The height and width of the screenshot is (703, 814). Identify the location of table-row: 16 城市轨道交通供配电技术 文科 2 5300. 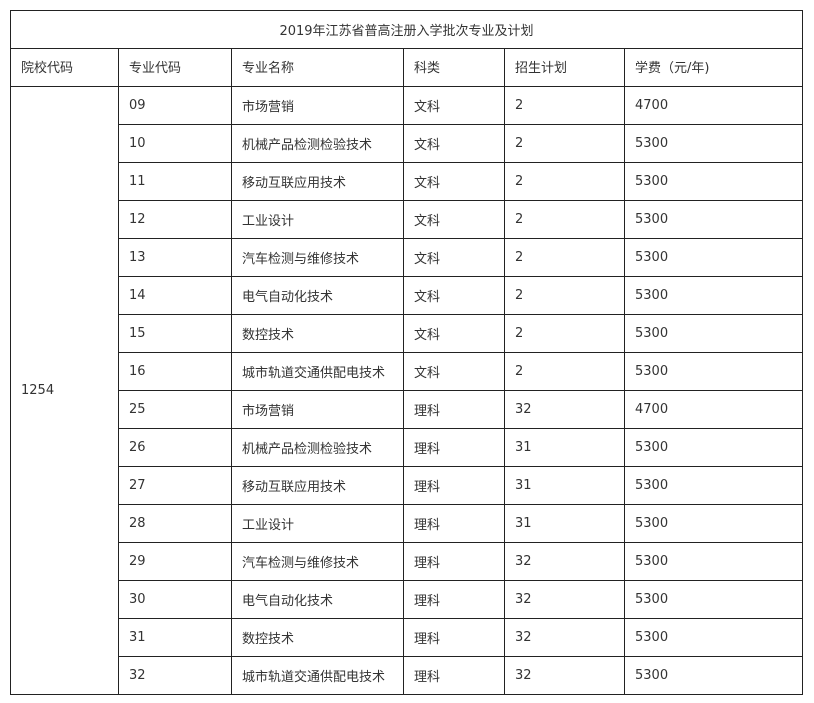
(407, 371).